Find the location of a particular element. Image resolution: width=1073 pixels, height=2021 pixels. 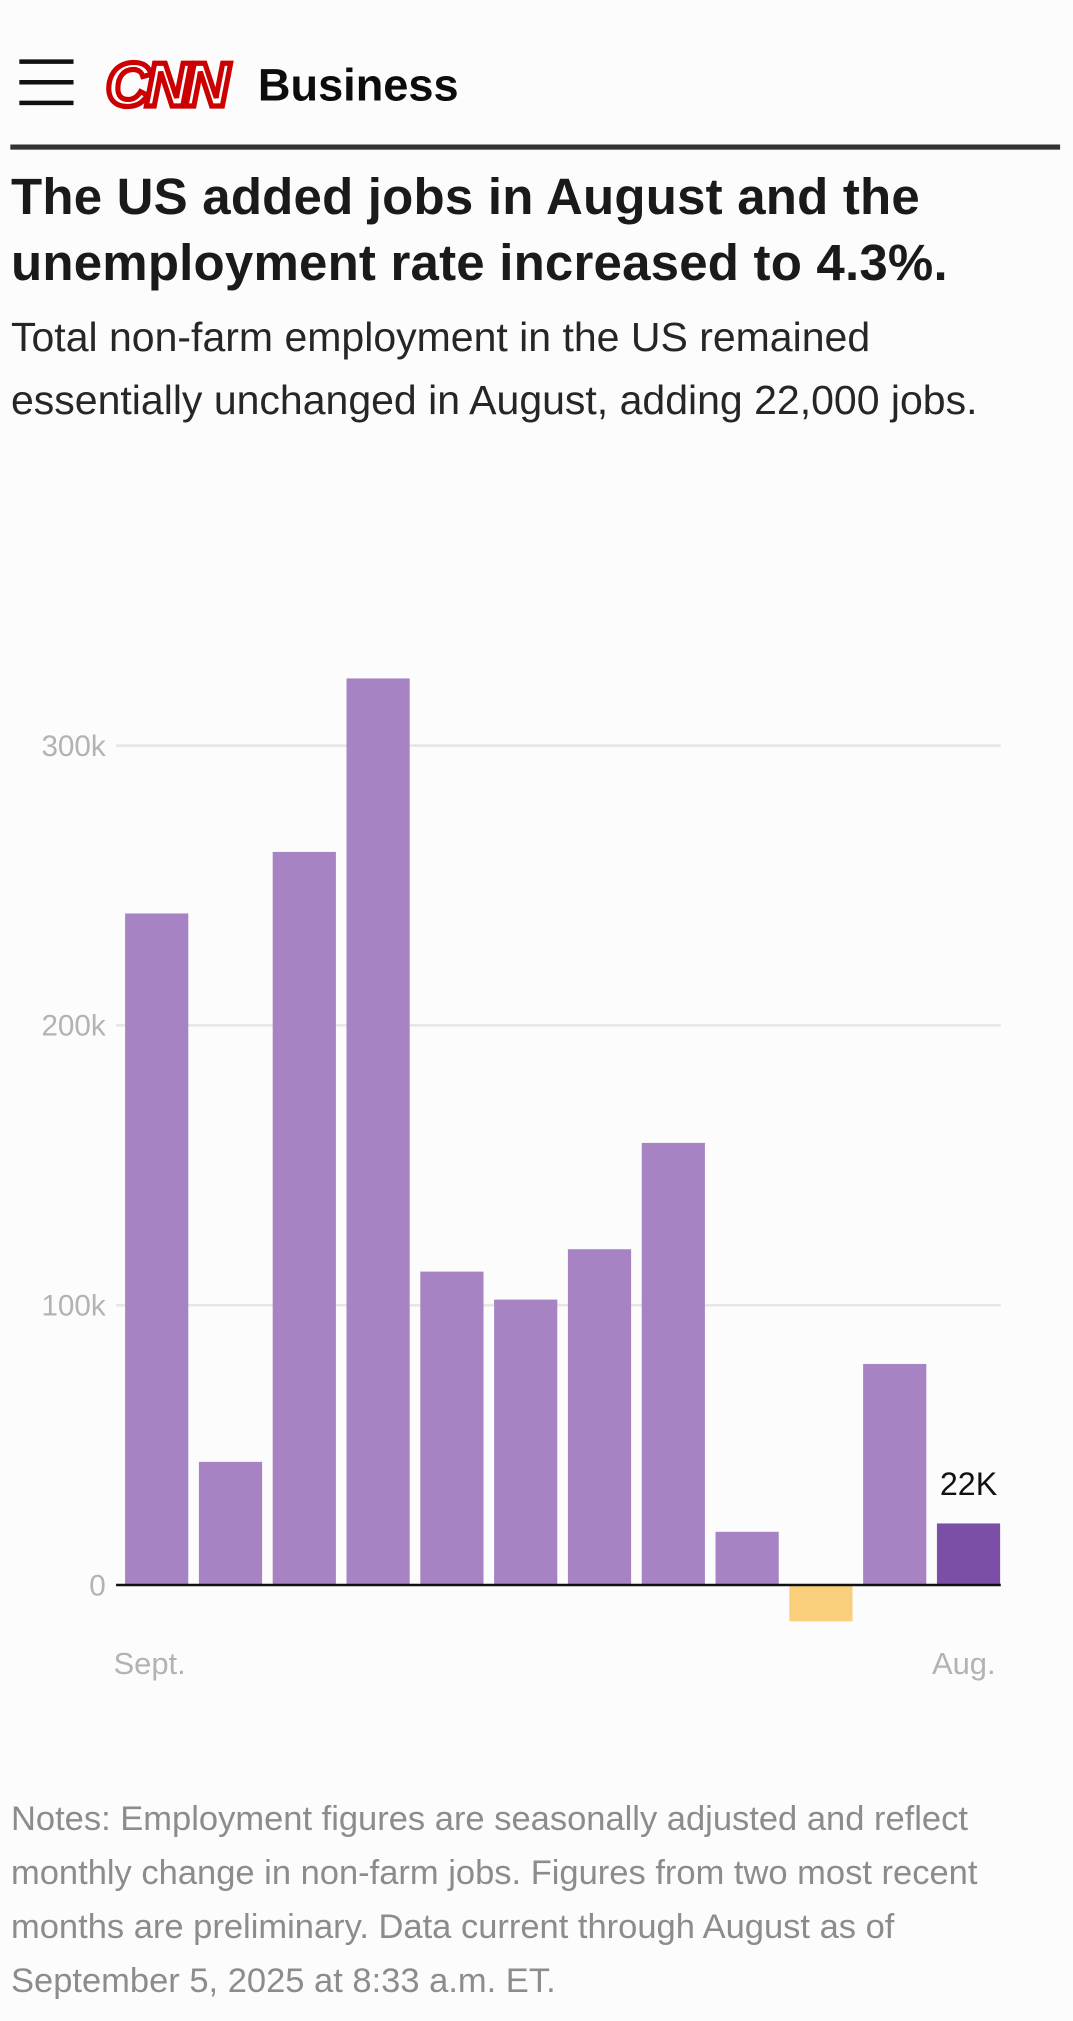

value-label: 22K is located at coordinates (969, 1484).